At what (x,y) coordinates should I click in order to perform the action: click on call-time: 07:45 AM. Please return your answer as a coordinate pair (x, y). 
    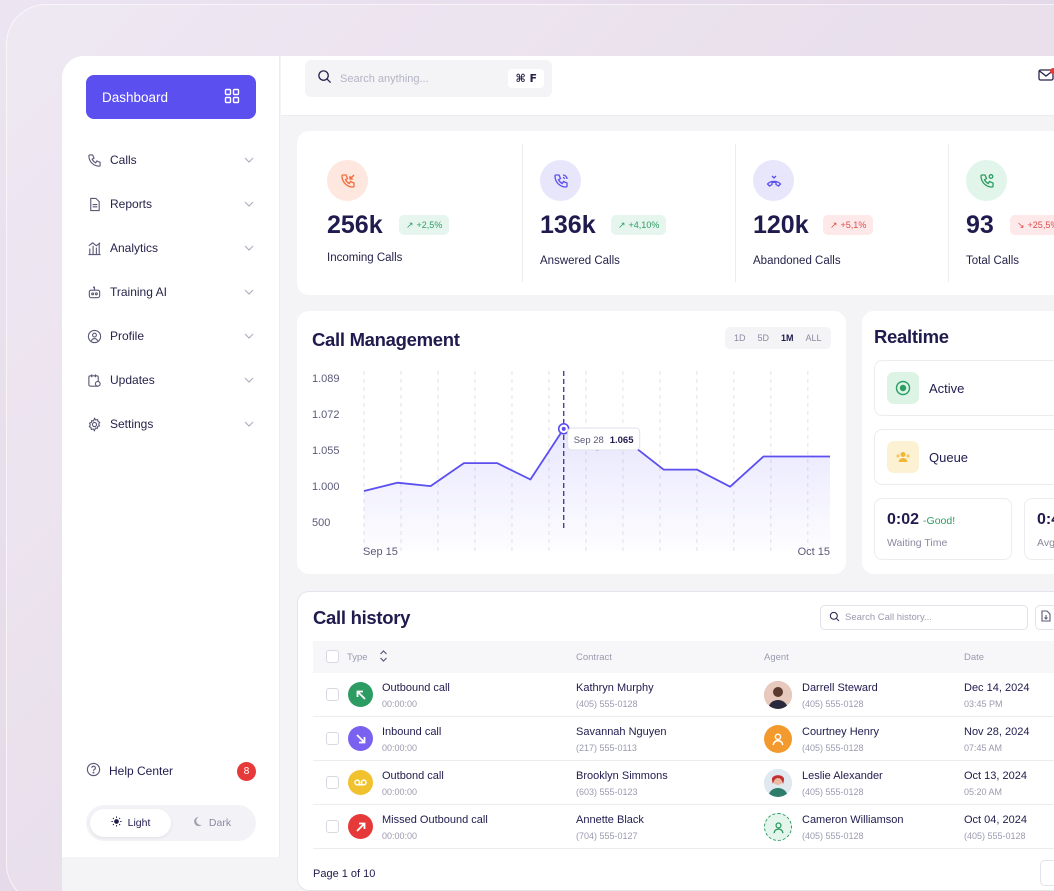
    Looking at the image, I should click on (983, 748).